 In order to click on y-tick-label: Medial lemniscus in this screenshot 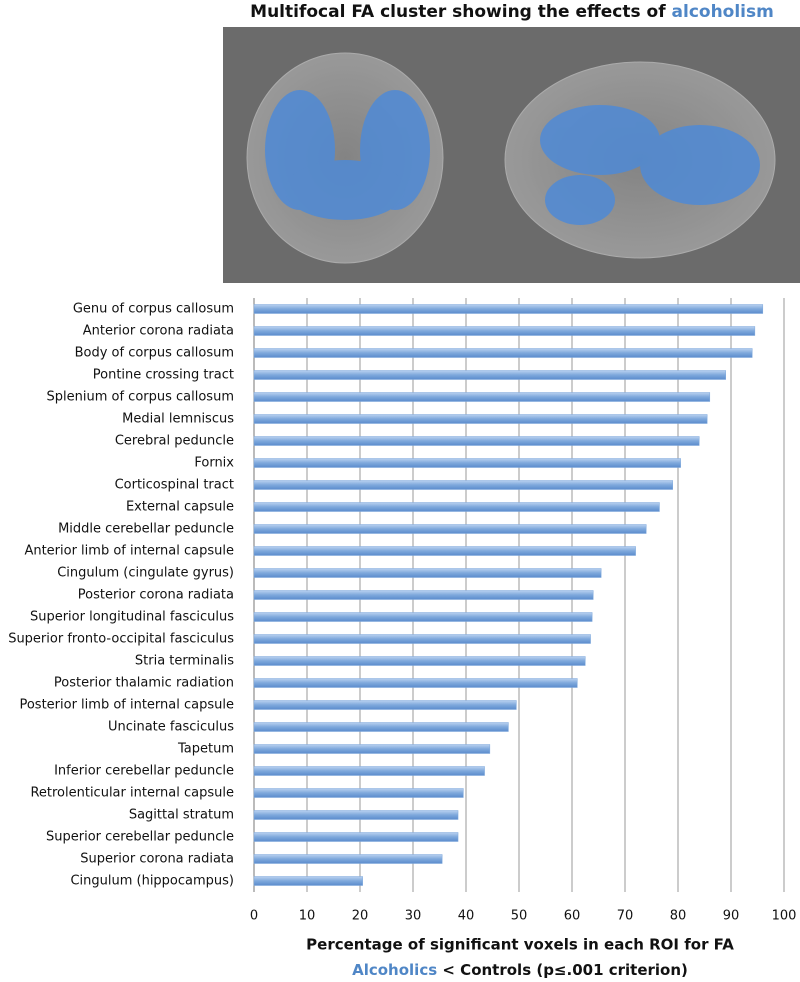, I will do `click(178, 419)`.